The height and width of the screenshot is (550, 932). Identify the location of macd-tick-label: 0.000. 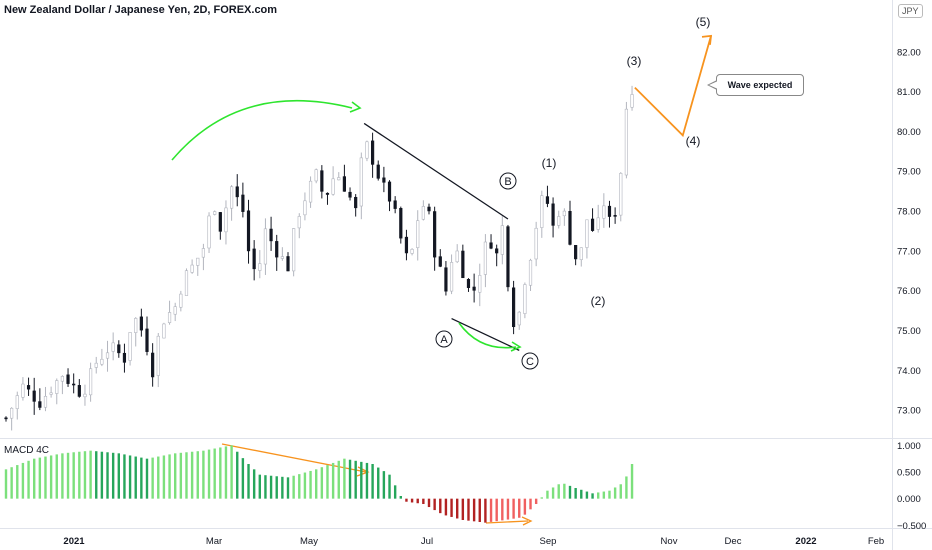
(909, 499).